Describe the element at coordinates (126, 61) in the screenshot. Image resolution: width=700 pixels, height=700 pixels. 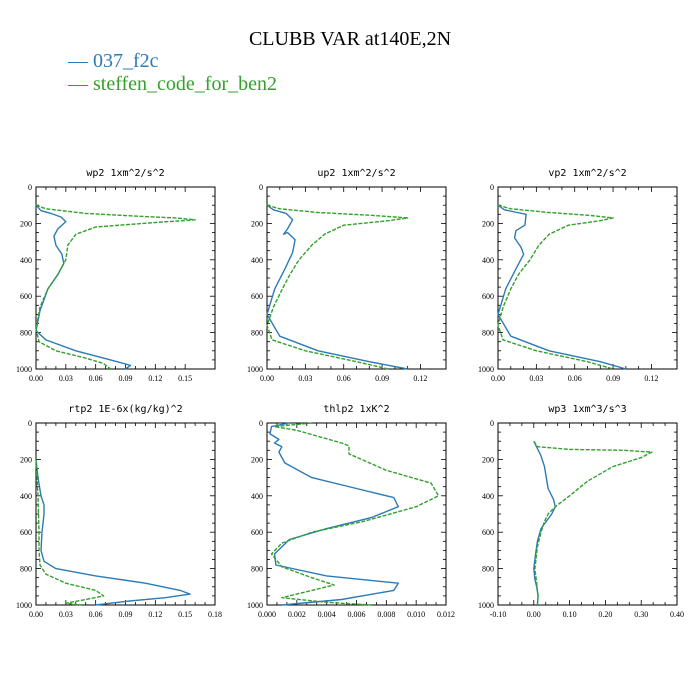
I see `legend-label: 037_f2c` at that location.